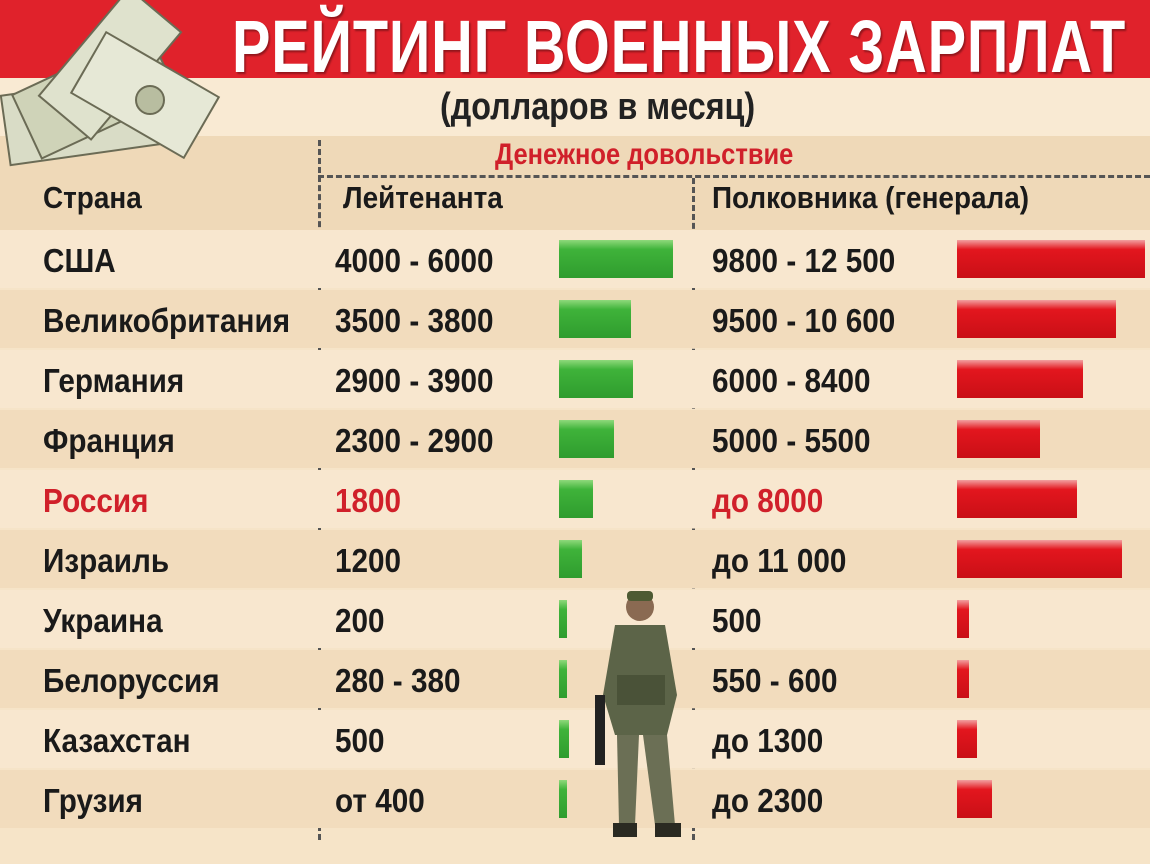 The width and height of the screenshot is (1150, 864). I want to click on column-header-country: Страна, so click(92, 197).